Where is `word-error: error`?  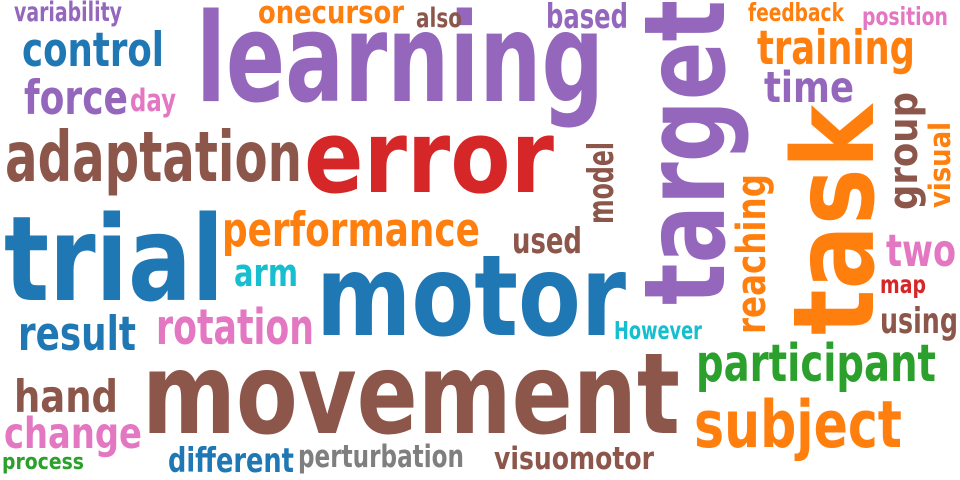
word-error: error is located at coordinates (429, 156).